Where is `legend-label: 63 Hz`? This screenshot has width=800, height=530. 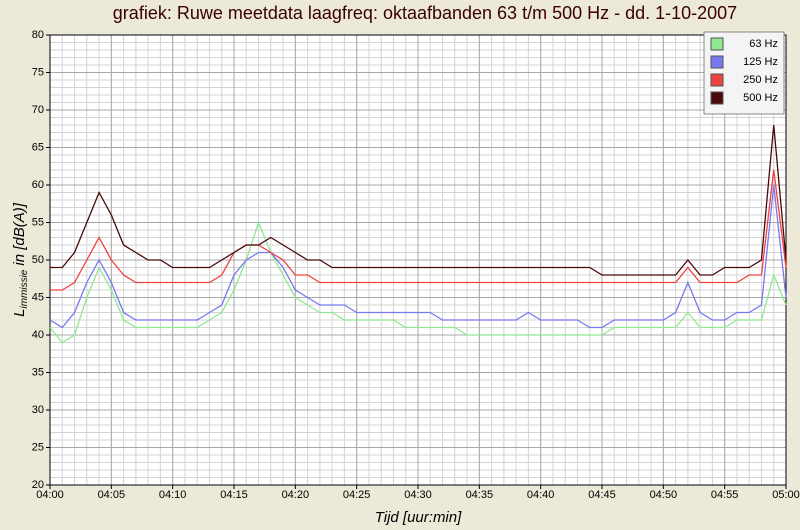 legend-label: 63 Hz is located at coordinates (763, 44).